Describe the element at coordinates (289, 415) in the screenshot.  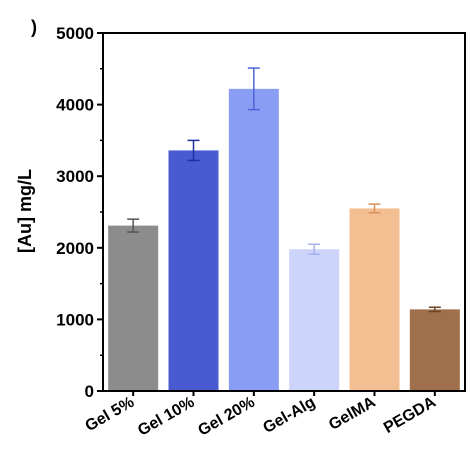
I see `x-tick-label-4: Gel-Alg` at that location.